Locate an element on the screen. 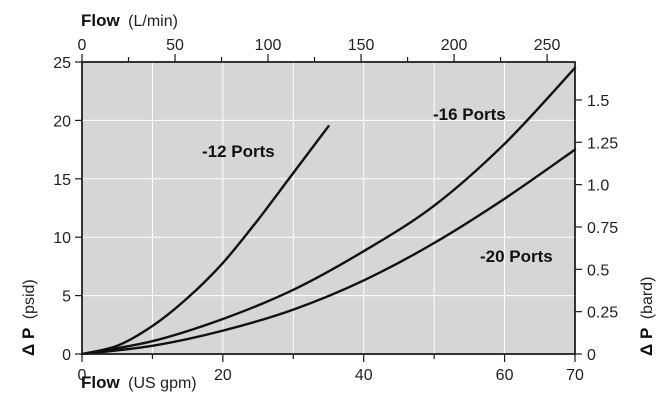 Image resolution: width=657 pixels, height=396 pixels. right-axis-title-unit: (bard) is located at coordinates (647, 298).